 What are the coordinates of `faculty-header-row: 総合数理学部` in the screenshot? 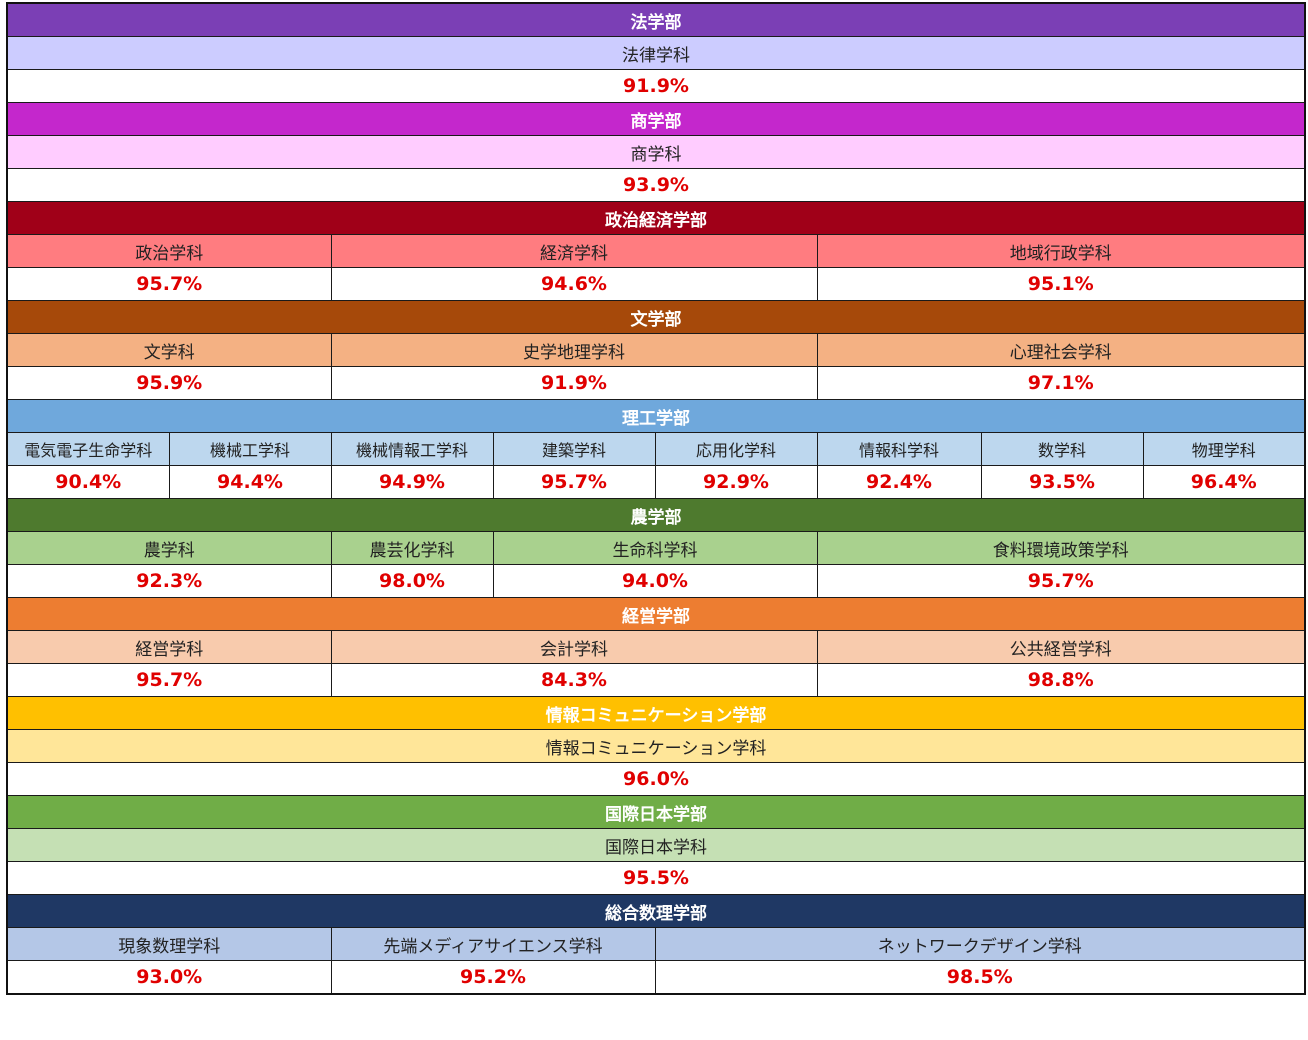 It's located at (656, 911).